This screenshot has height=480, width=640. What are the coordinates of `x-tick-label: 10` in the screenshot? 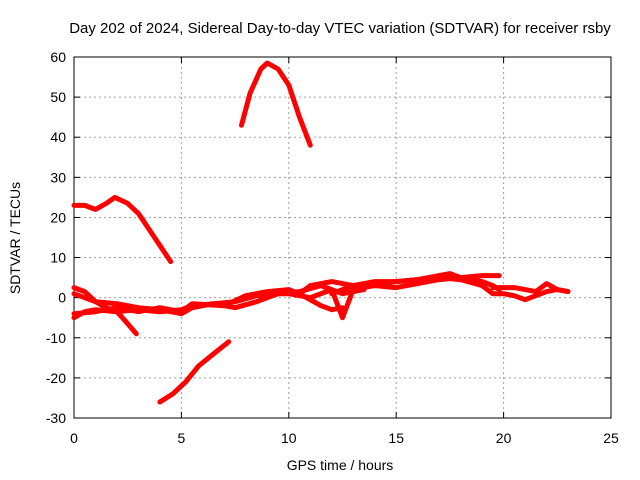 It's located at (289, 438).